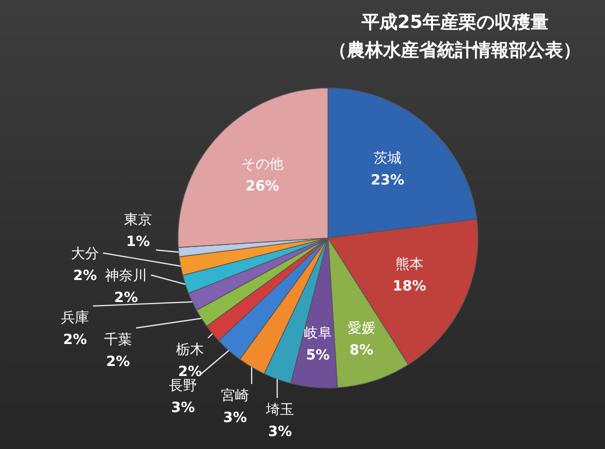  I want to click on data-label: 23%, so click(387, 180).